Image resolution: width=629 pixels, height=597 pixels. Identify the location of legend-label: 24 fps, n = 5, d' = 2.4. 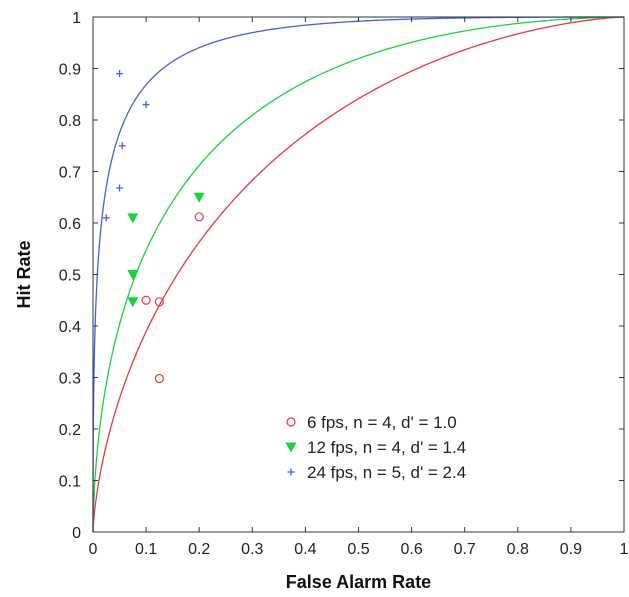
(386, 472).